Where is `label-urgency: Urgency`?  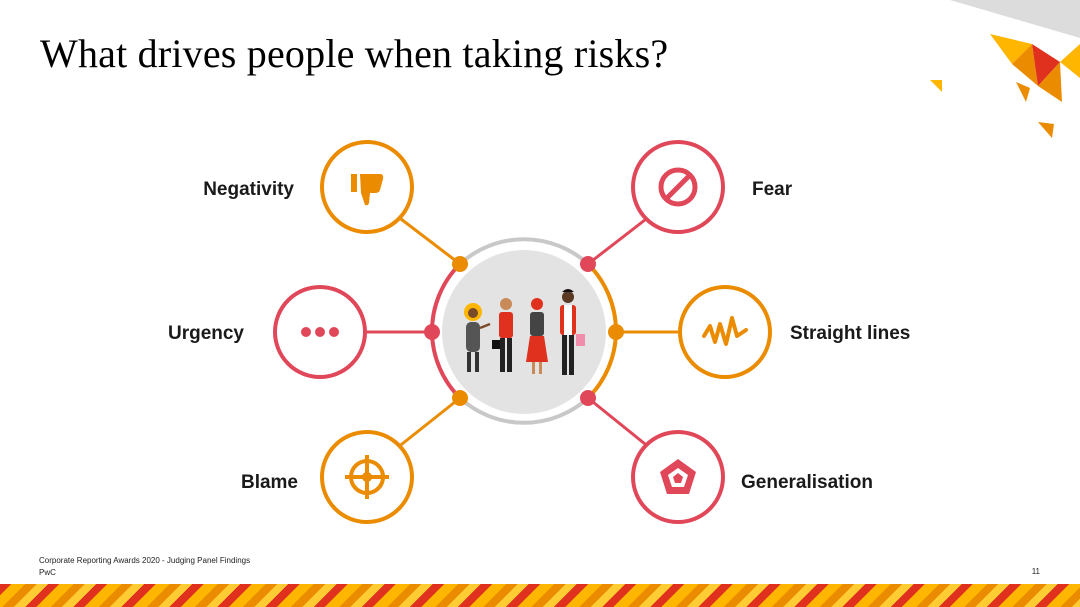 label-urgency: Urgency is located at coordinates (205, 333).